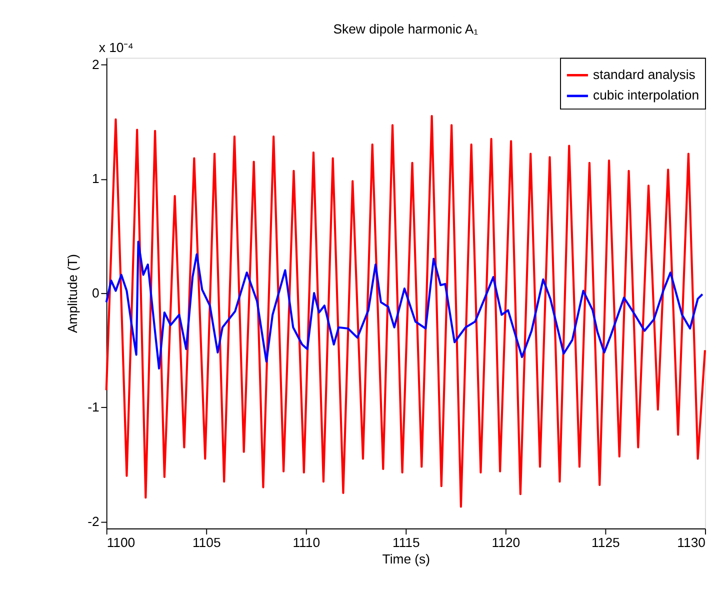 This screenshot has width=721, height=604. I want to click on y-tick-label: 0, so click(96, 292).